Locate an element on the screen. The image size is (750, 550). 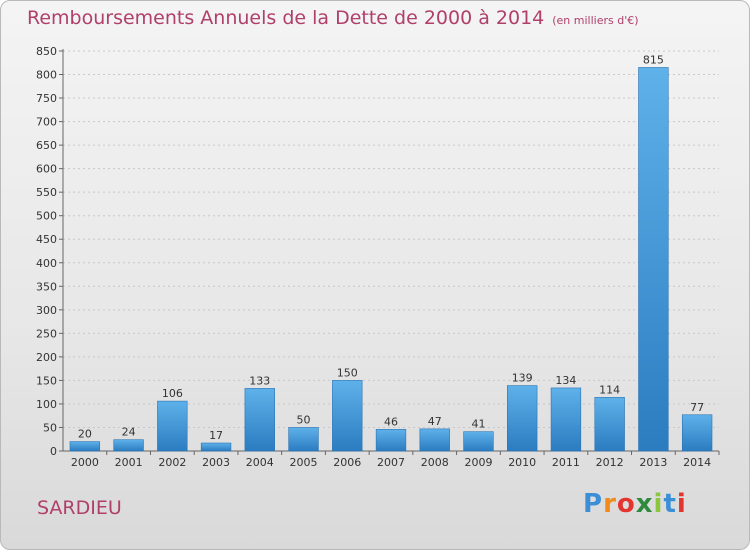
value-label-2010: 139 is located at coordinates (522, 378).